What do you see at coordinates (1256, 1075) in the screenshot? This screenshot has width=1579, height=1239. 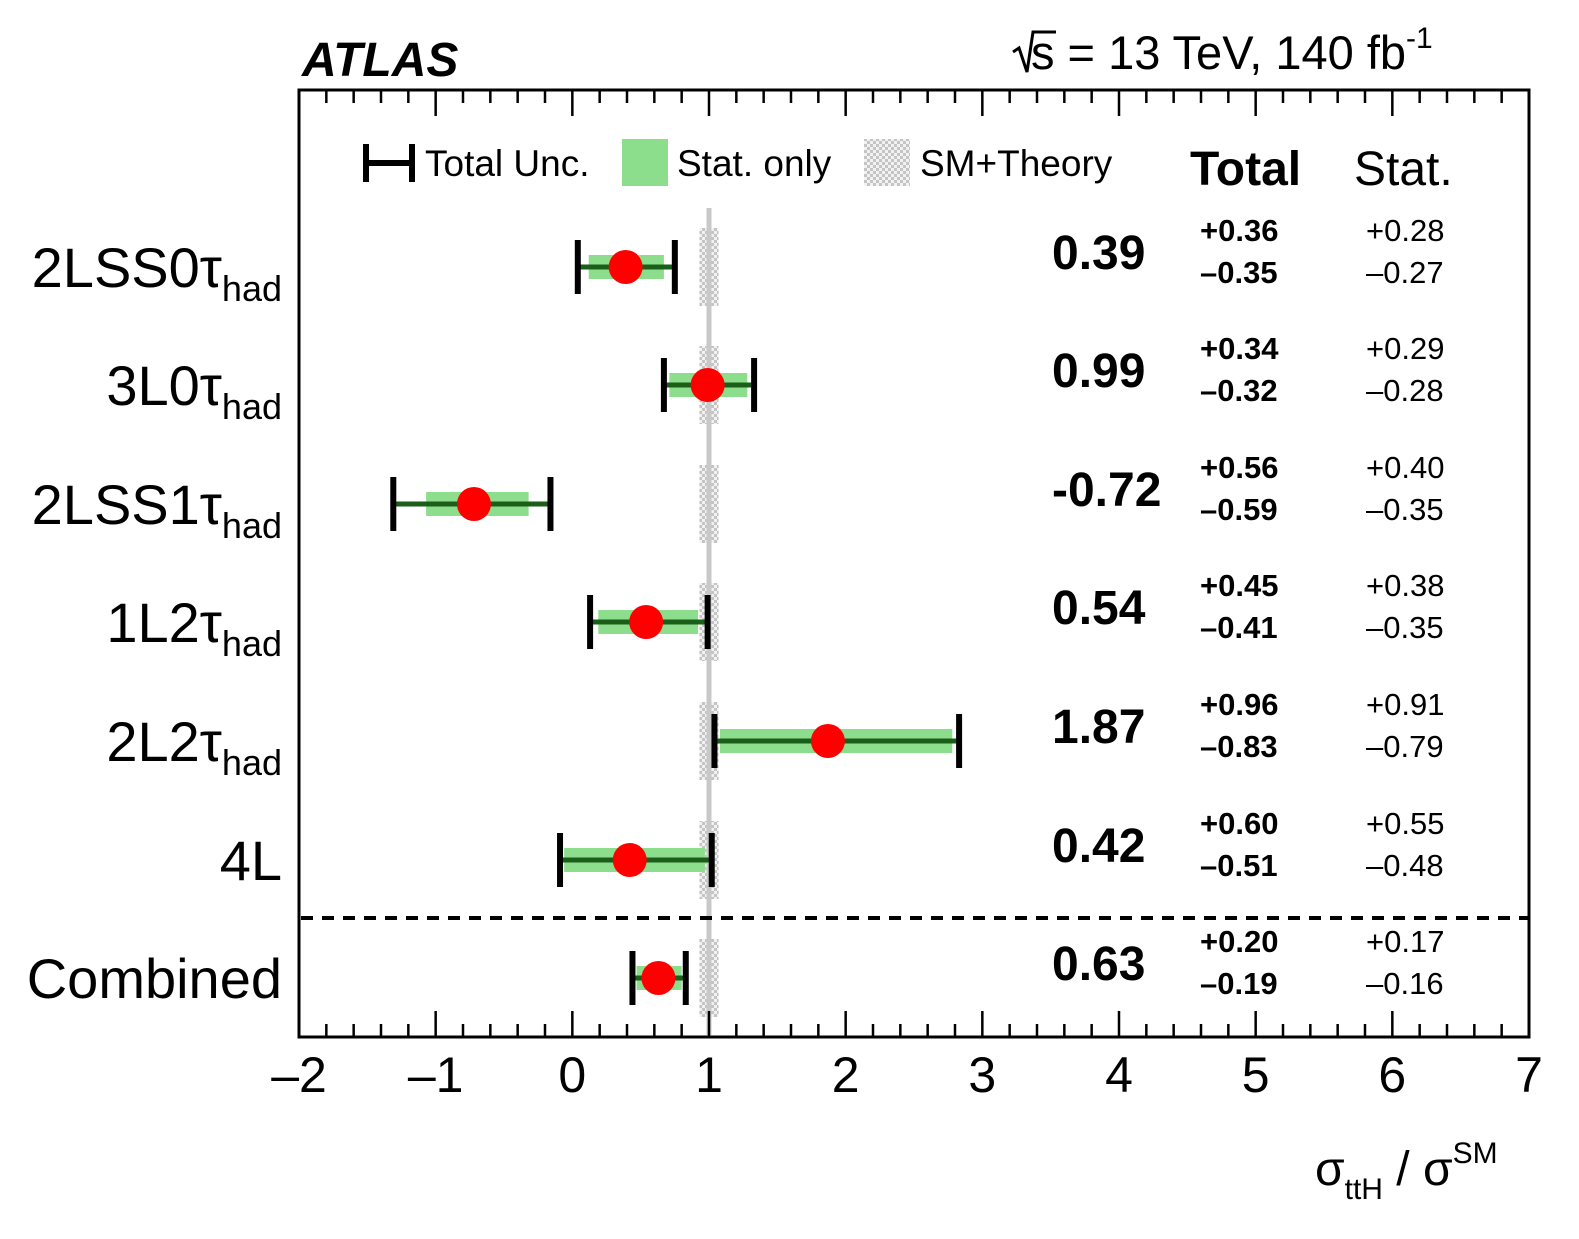 I see `x-tick-label: 5` at bounding box center [1256, 1075].